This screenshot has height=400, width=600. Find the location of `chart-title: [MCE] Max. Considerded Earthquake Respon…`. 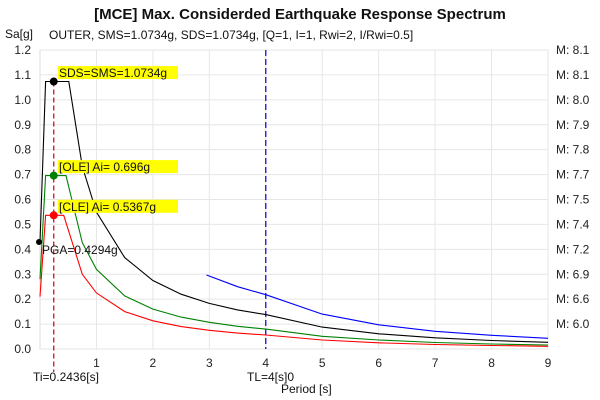

chart-title: [MCE] Max. Considerded Earthquake Respon… is located at coordinates (300, 14).